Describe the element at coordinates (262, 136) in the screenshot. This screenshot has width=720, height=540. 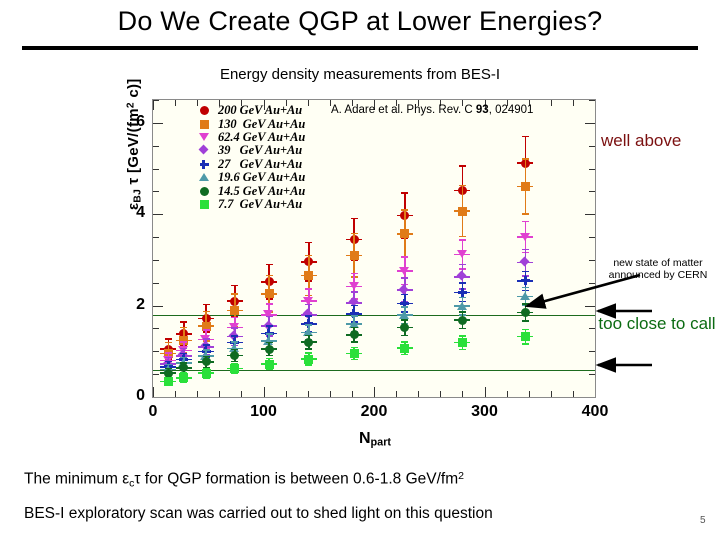
I see `legend-label: 62.4 GeV Au+Au` at that location.